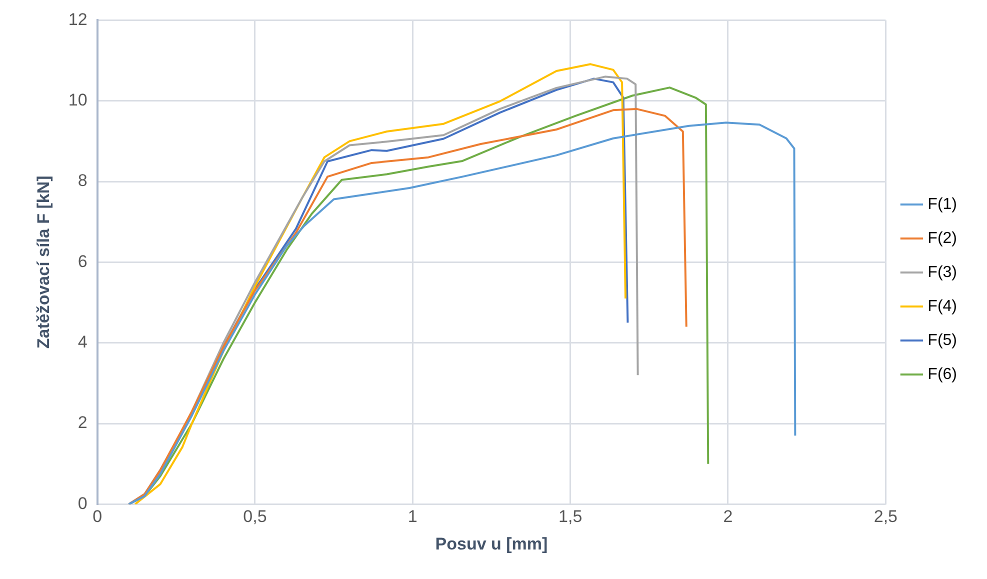 The image size is (987, 579). Describe the element at coordinates (83, 422) in the screenshot. I see `y-tick-label: 2` at that location.